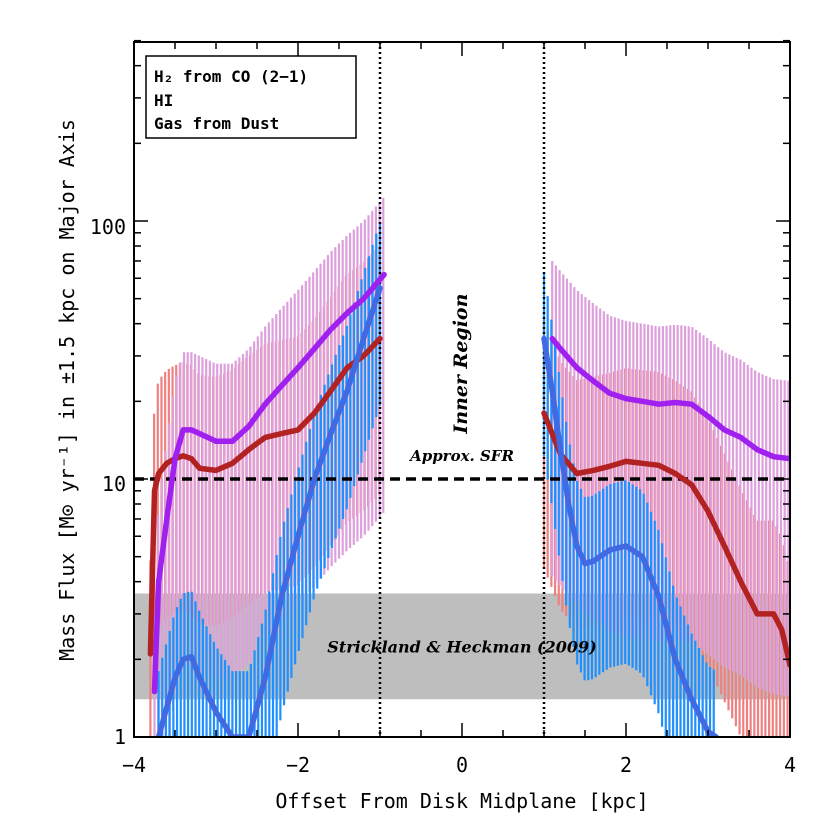  I want to click on x-tick-label: 4, so click(790, 765).